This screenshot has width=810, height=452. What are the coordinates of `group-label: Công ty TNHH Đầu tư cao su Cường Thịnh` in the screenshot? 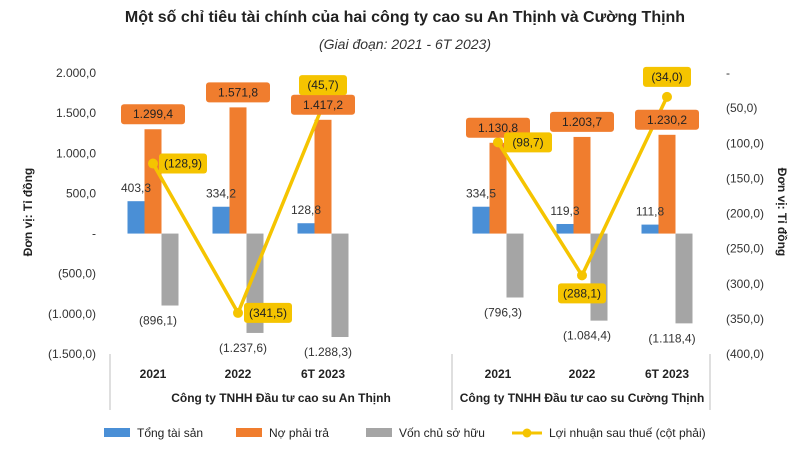 It's located at (582, 398).